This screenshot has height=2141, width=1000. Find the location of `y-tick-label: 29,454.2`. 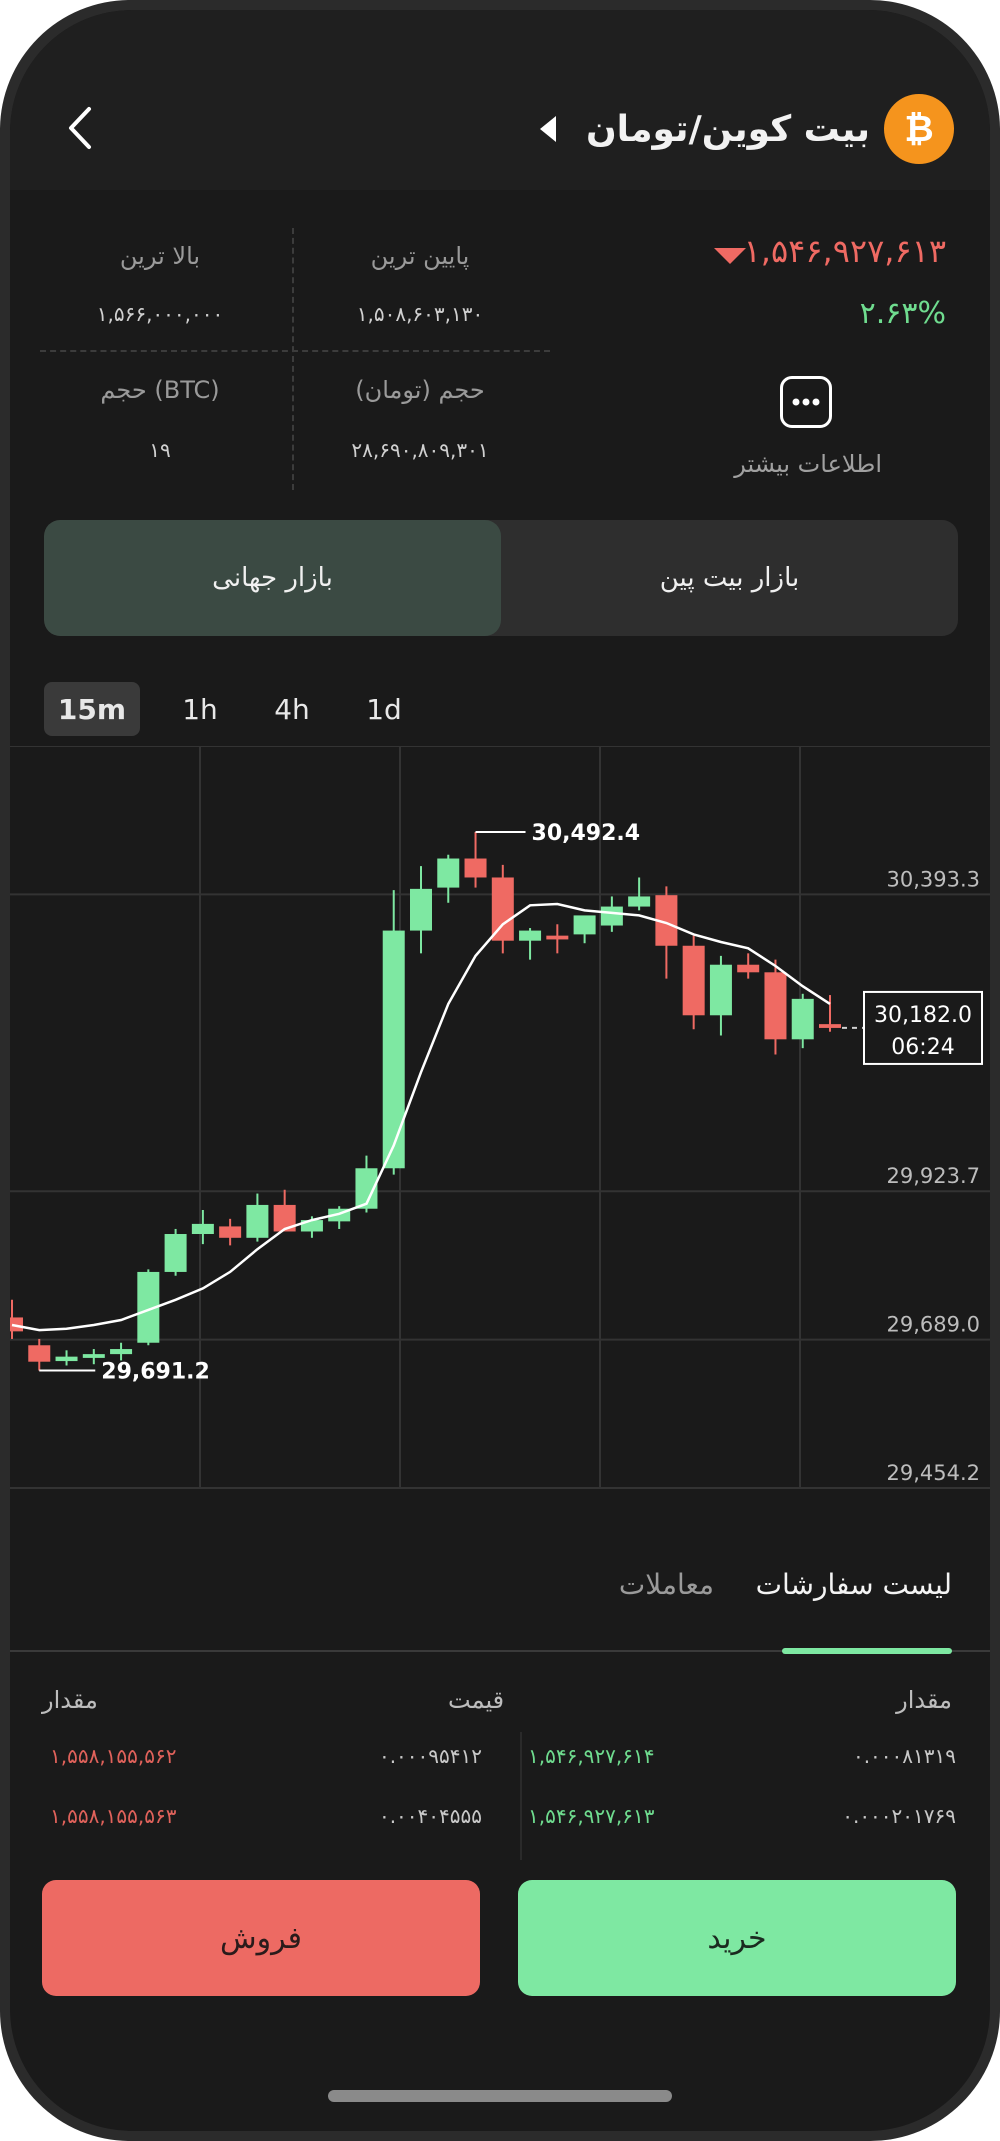

y-tick-label: 29,454.2 is located at coordinates (933, 1473).